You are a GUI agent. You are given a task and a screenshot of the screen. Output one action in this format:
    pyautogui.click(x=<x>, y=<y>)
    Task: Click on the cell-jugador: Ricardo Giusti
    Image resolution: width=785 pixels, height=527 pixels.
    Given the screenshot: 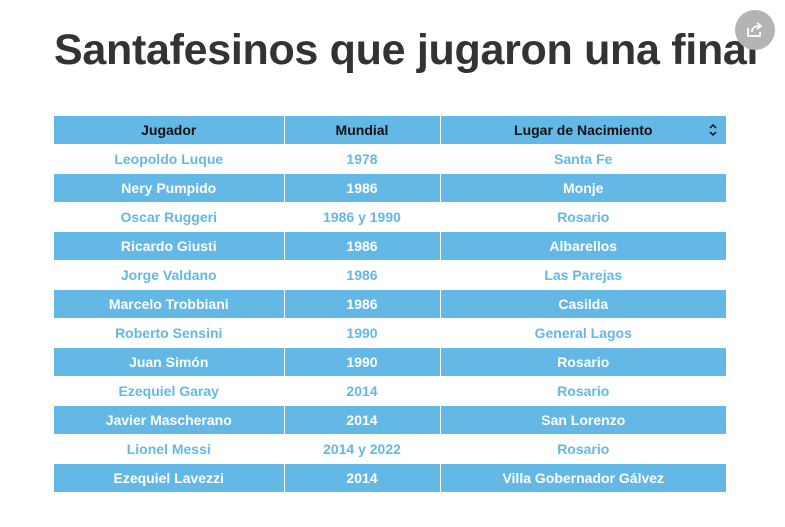 What is the action you would take?
    pyautogui.click(x=169, y=246)
    